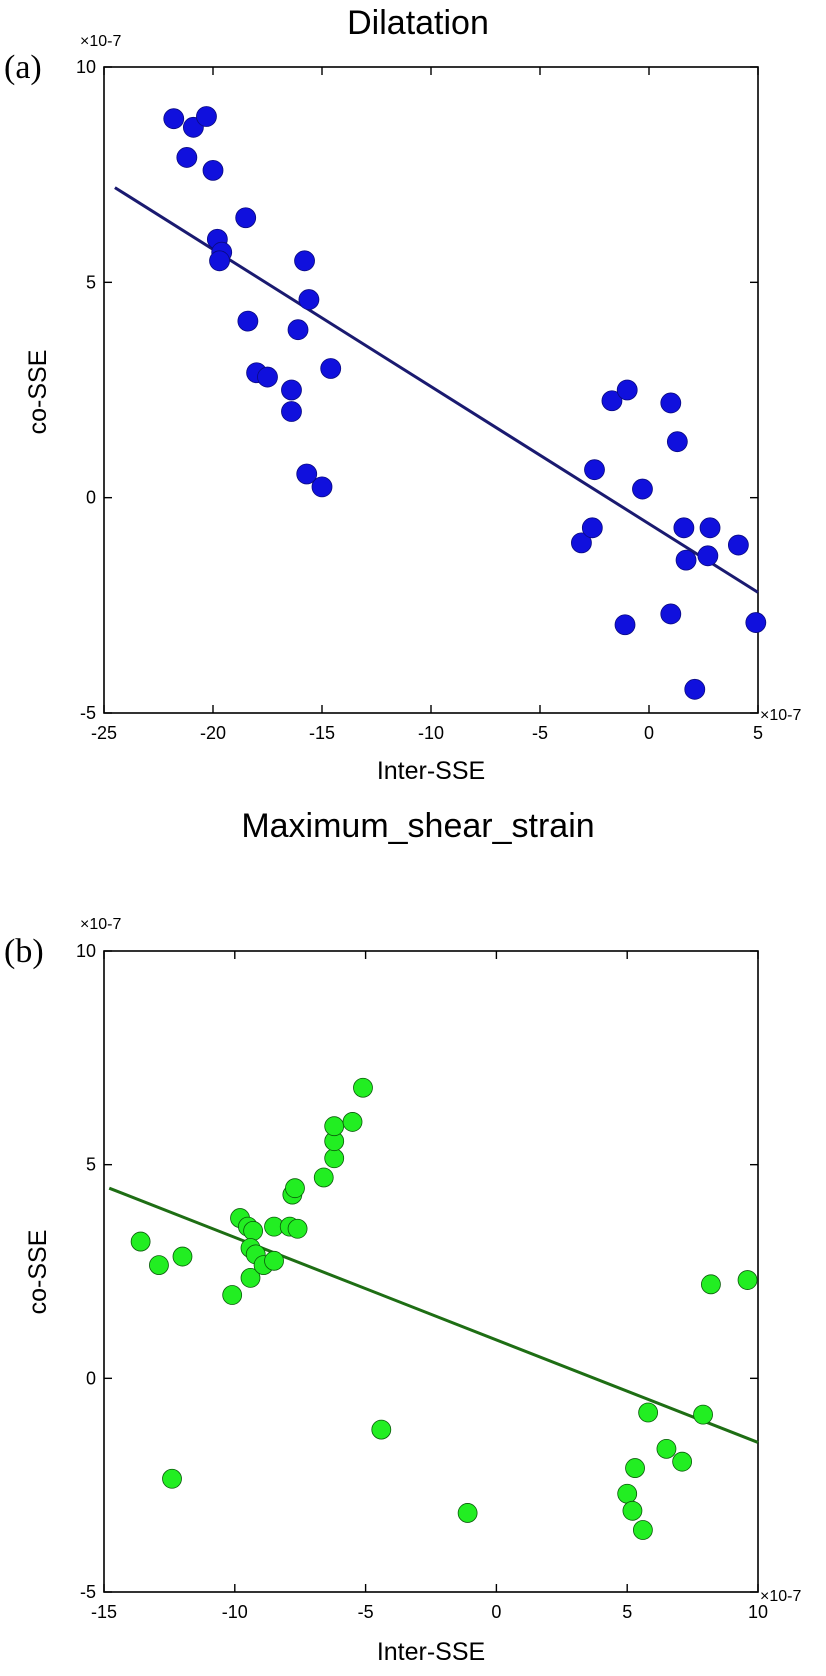  Describe the element at coordinates (104, 733) in the screenshot. I see `panel-a-x-tick-label: -25` at that location.